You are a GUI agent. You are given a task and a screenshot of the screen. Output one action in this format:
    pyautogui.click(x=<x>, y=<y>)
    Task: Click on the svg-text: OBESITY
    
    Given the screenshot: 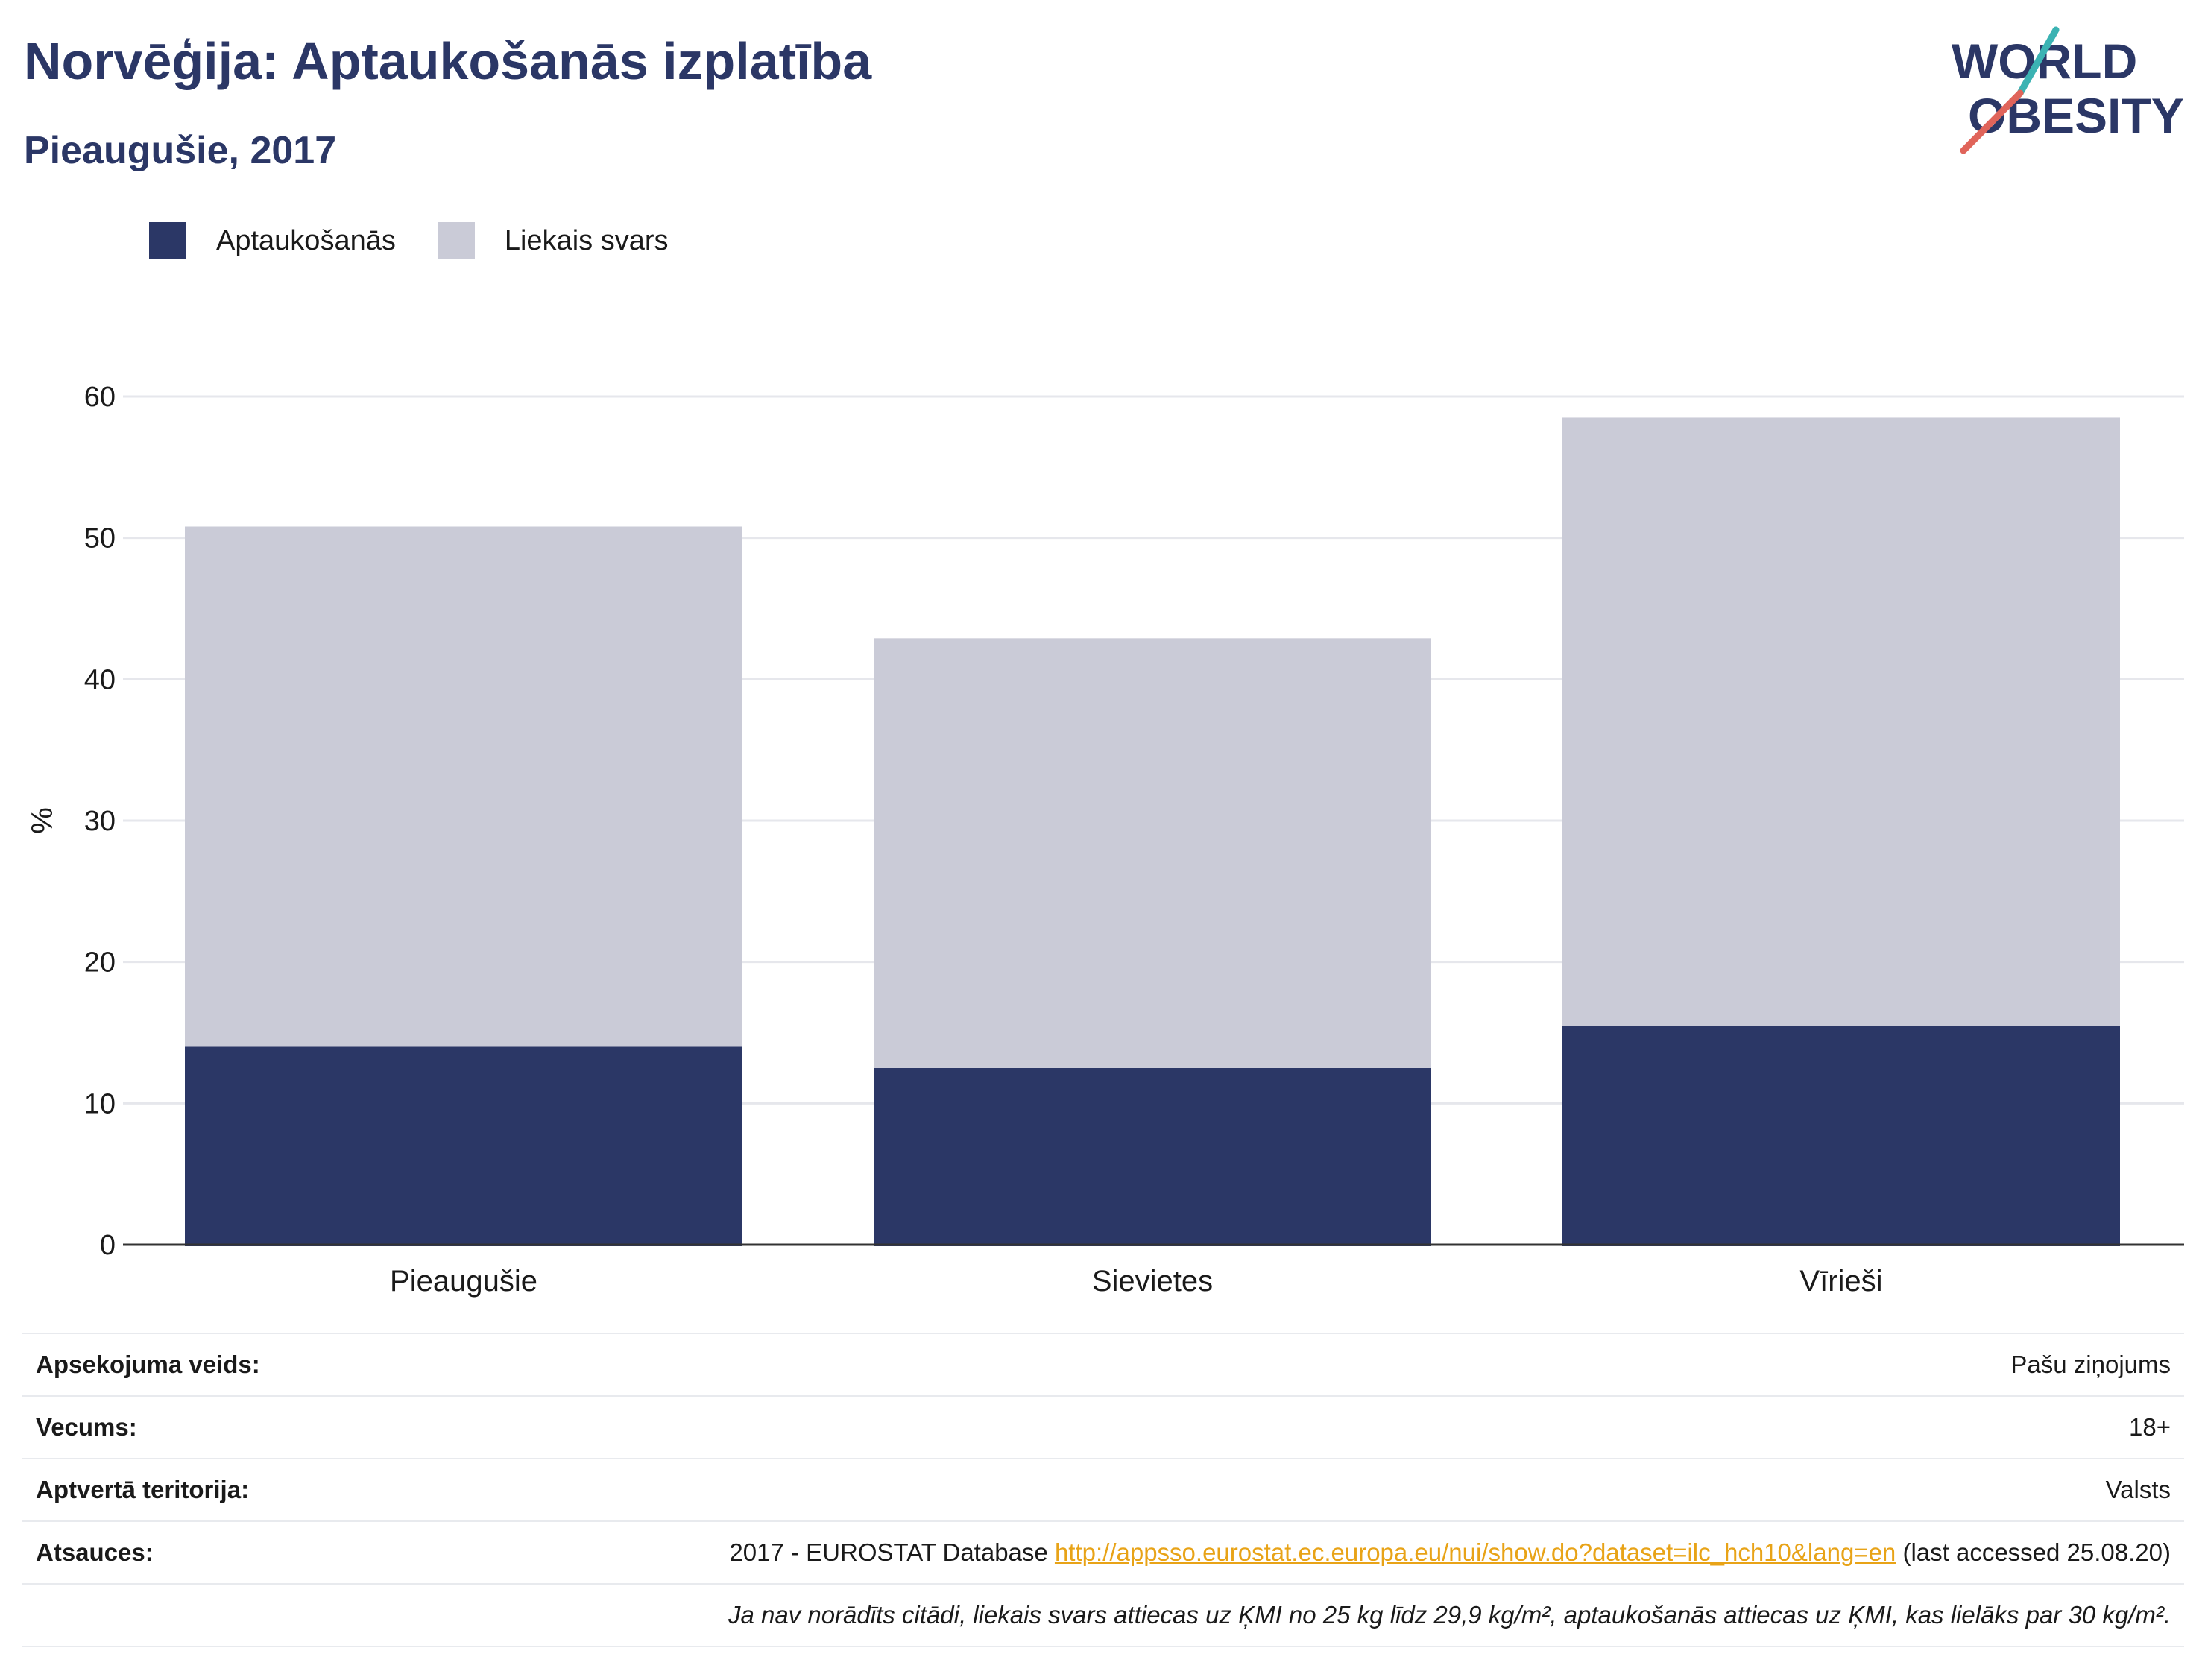 What is the action you would take?
    pyautogui.click(x=2076, y=115)
    